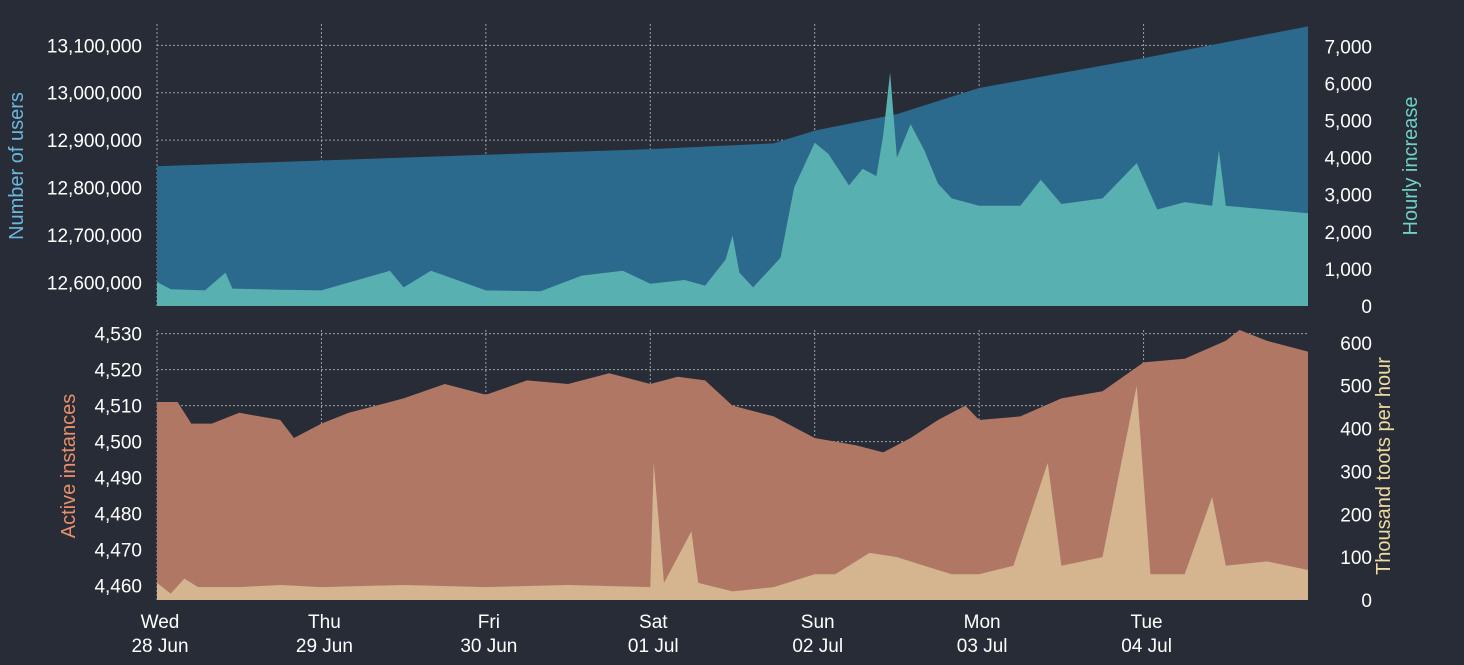  I want to click on x-tick-date: 03 Jul, so click(982, 646).